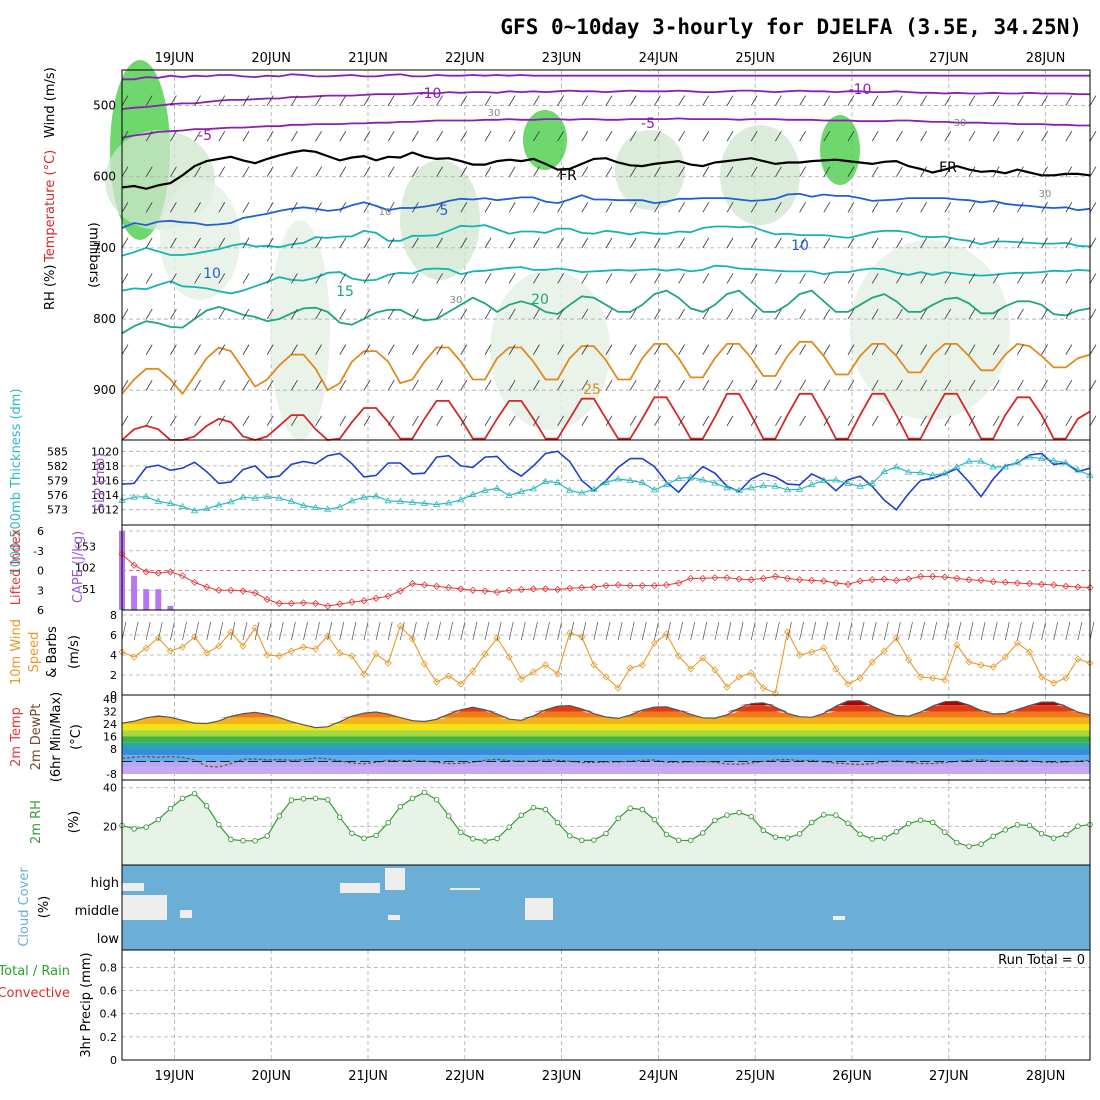 This screenshot has width=1100, height=1100. Describe the element at coordinates (105, 495) in the screenshot. I see `y-tick-label: 1014` at that location.